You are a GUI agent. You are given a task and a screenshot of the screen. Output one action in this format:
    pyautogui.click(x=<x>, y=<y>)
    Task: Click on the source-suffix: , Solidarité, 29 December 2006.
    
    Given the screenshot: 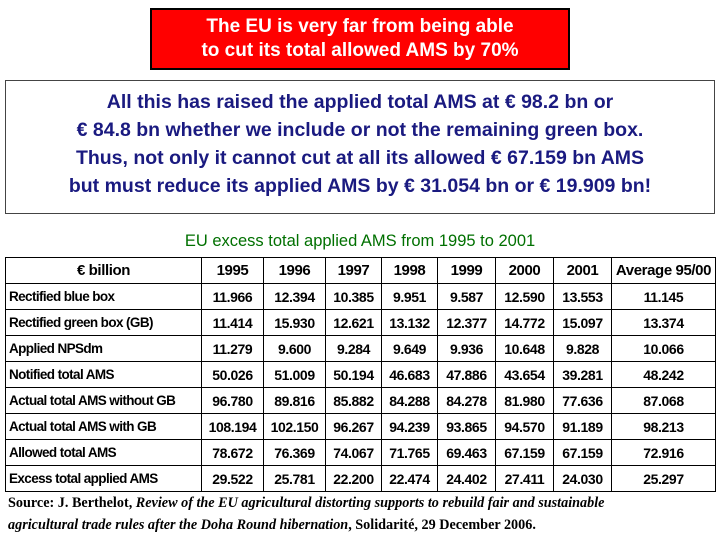 What is the action you would take?
    pyautogui.click(x=442, y=525)
    